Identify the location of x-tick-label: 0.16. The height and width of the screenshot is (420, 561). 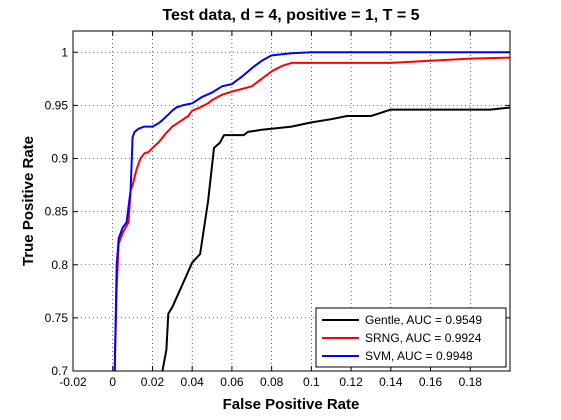
(431, 382).